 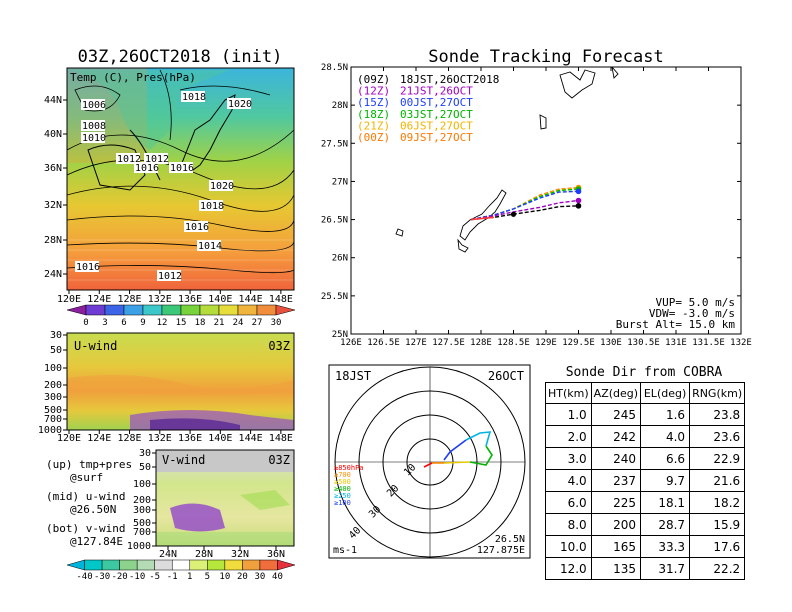 I want to click on x-tick-label: 127E, so click(x=416, y=343).